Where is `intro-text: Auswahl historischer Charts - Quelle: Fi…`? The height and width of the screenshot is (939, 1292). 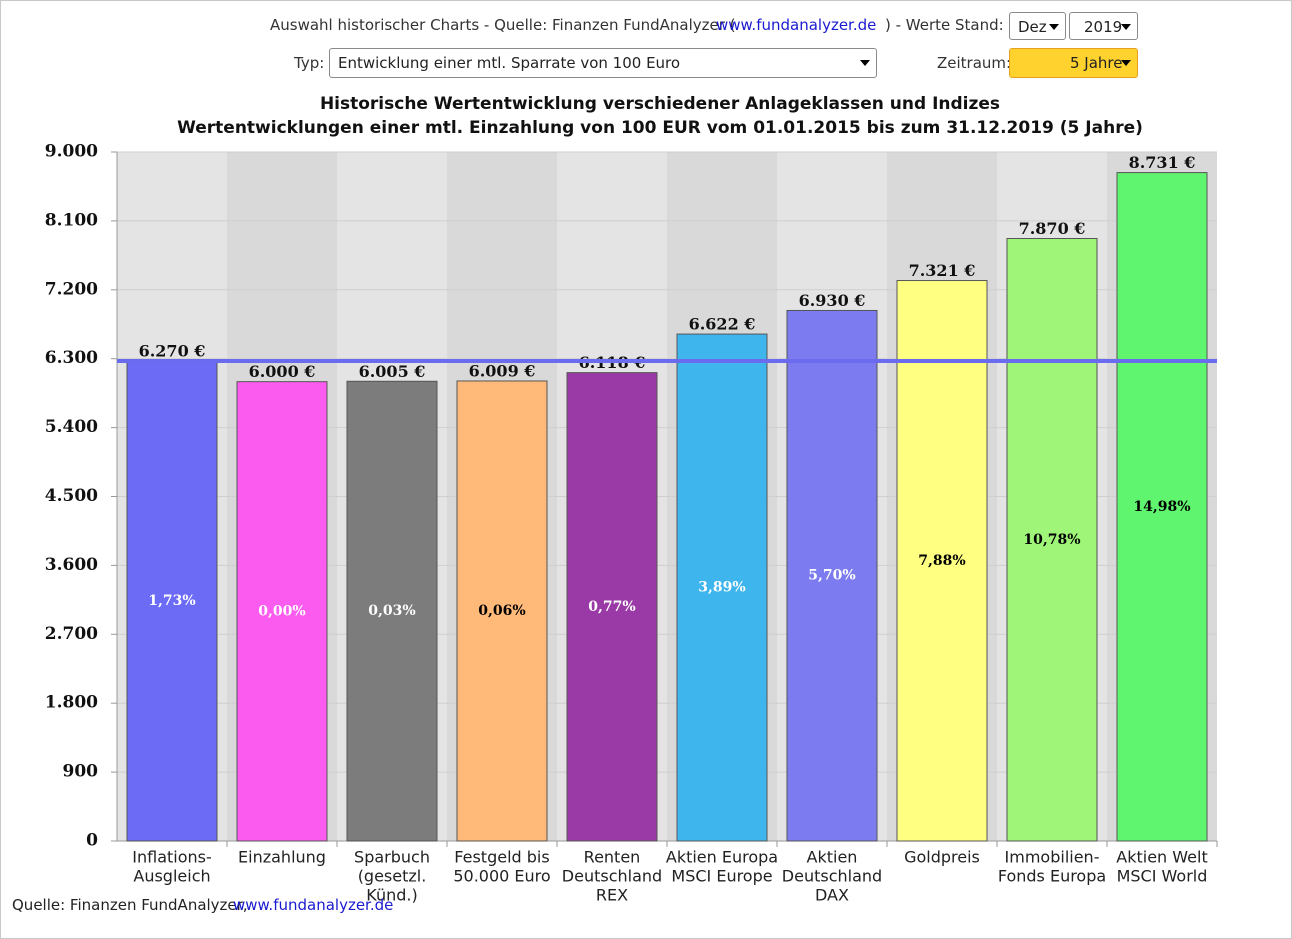 intro-text: Auswahl historischer Charts - Quelle: Fi… is located at coordinates (503, 25).